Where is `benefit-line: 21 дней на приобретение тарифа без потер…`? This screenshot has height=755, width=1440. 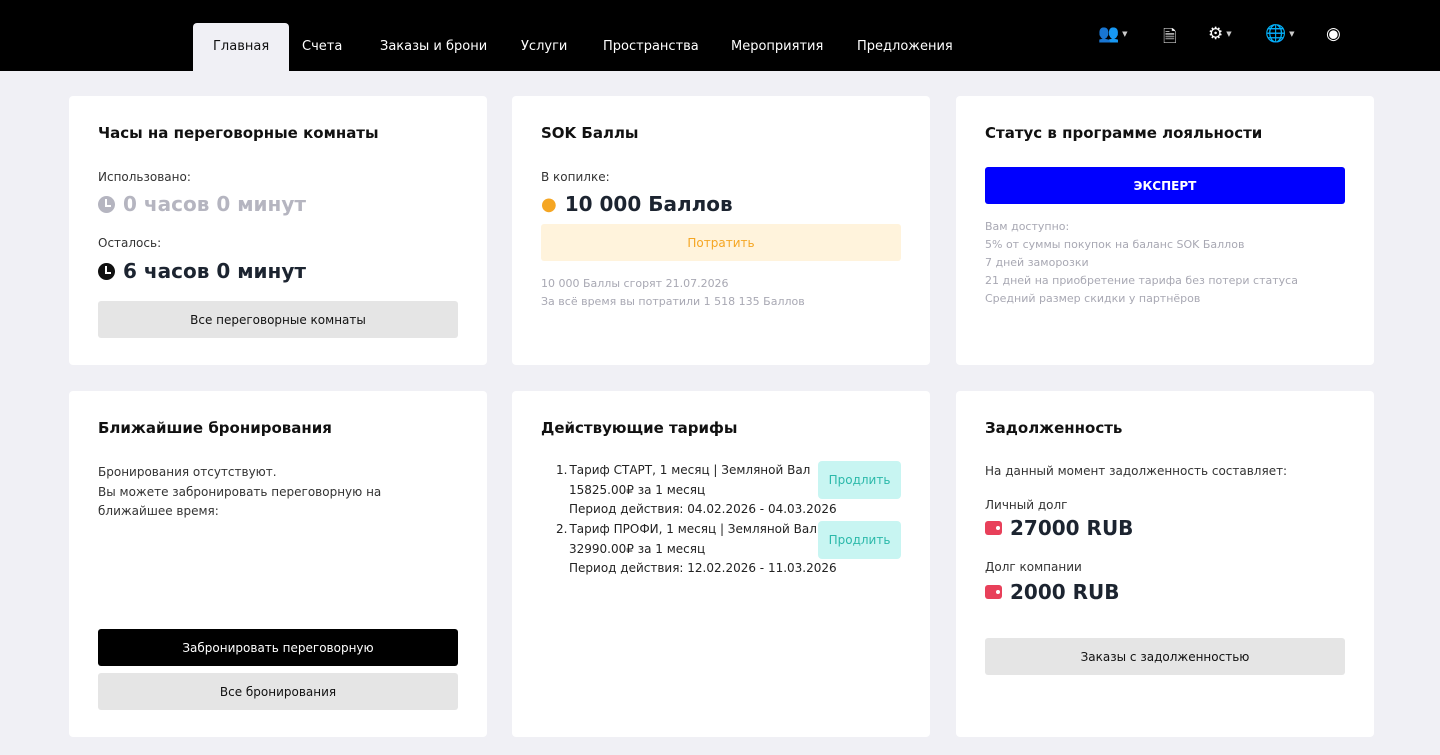 benefit-line: 21 дней на приобретение тарифа без потер… is located at coordinates (1141, 280).